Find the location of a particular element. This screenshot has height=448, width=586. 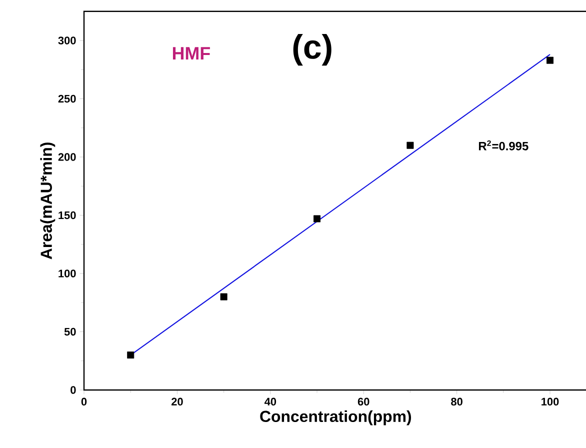

y-tick-label: 300 is located at coordinates (67, 40).